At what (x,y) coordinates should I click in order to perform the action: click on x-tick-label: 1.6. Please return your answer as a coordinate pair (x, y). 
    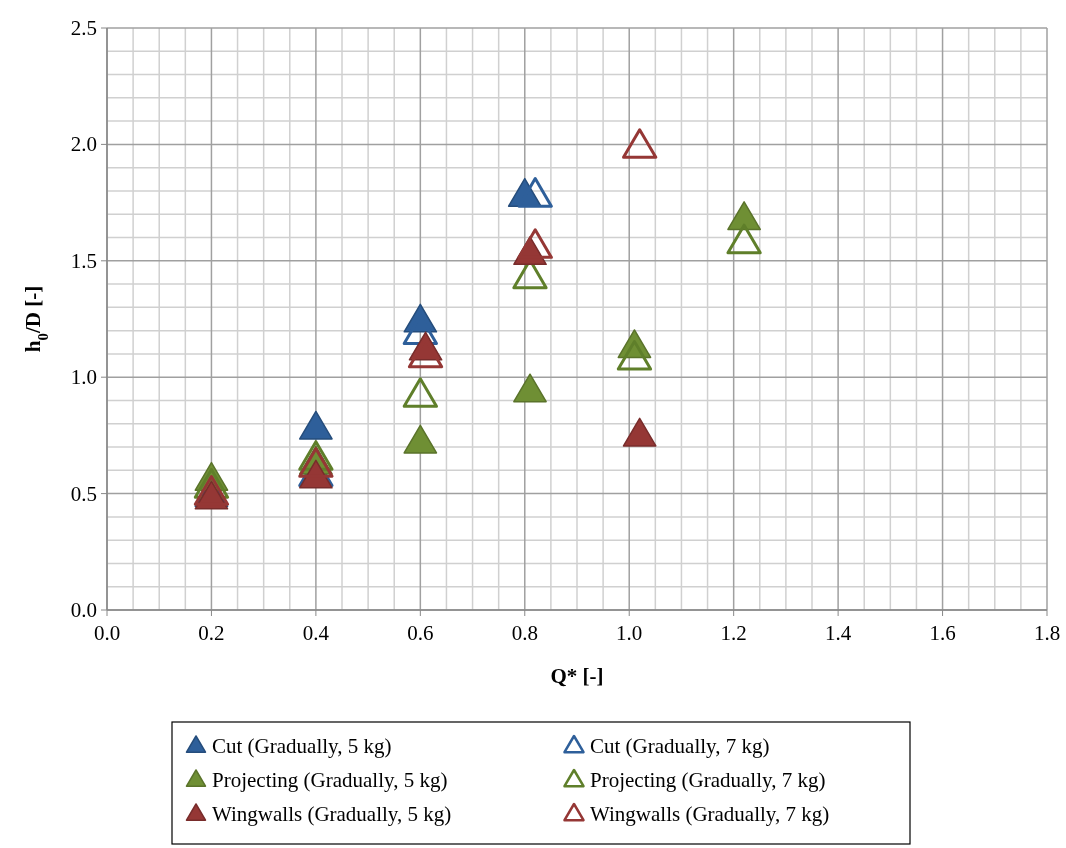
    Looking at the image, I should click on (942, 633).